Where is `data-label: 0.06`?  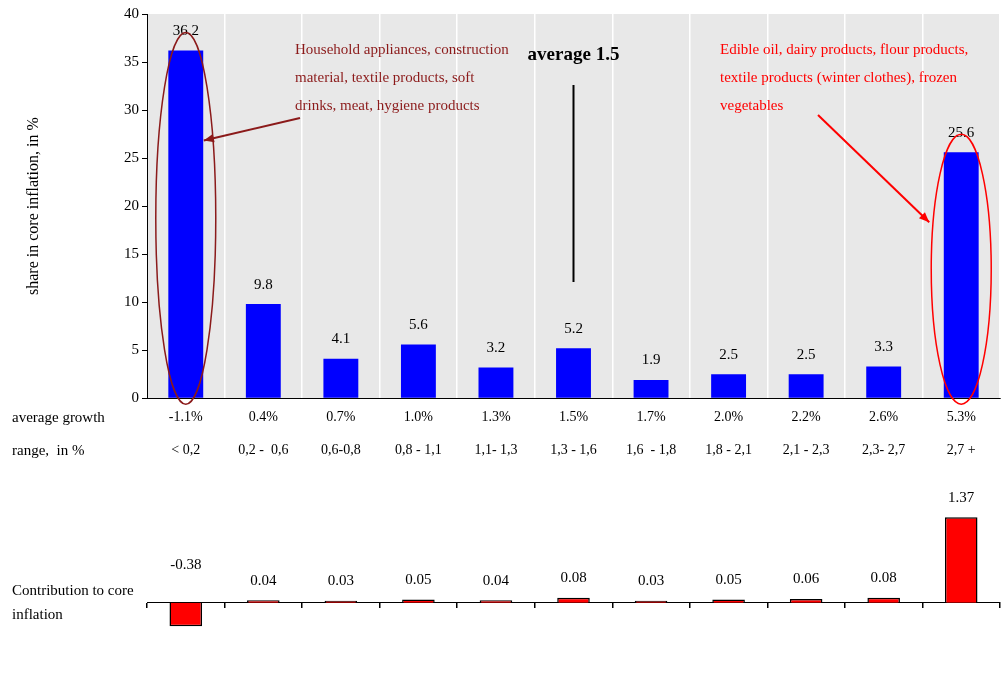 data-label: 0.06 is located at coordinates (806, 578).